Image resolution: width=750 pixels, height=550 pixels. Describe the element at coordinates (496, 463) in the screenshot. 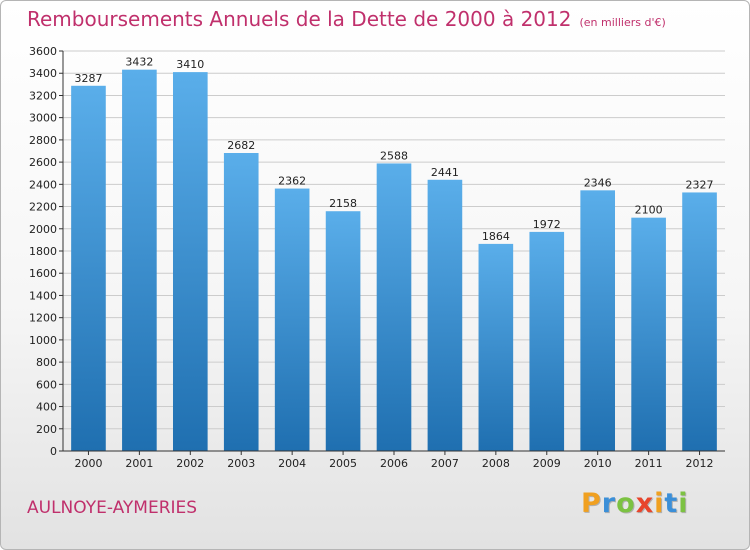

I see `x-tick-label: 2008` at that location.